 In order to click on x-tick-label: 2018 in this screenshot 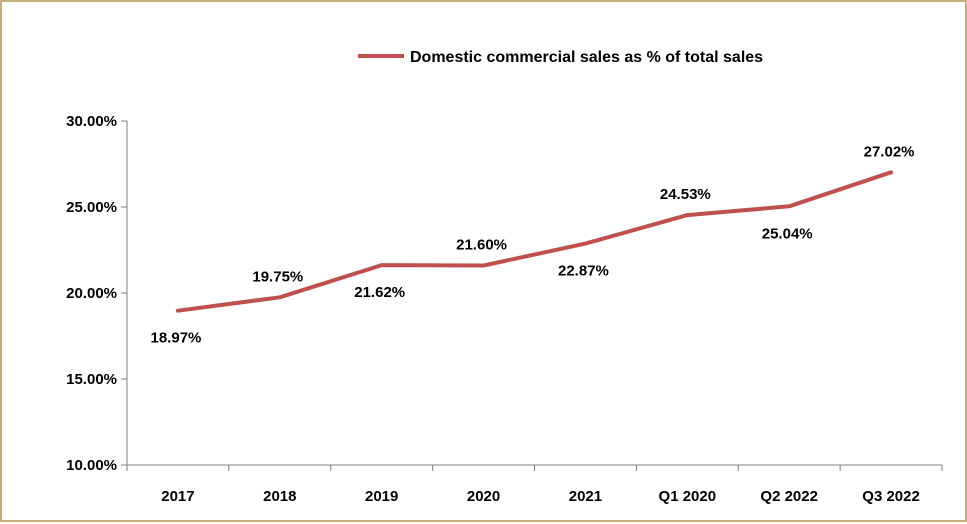, I will do `click(279, 496)`.